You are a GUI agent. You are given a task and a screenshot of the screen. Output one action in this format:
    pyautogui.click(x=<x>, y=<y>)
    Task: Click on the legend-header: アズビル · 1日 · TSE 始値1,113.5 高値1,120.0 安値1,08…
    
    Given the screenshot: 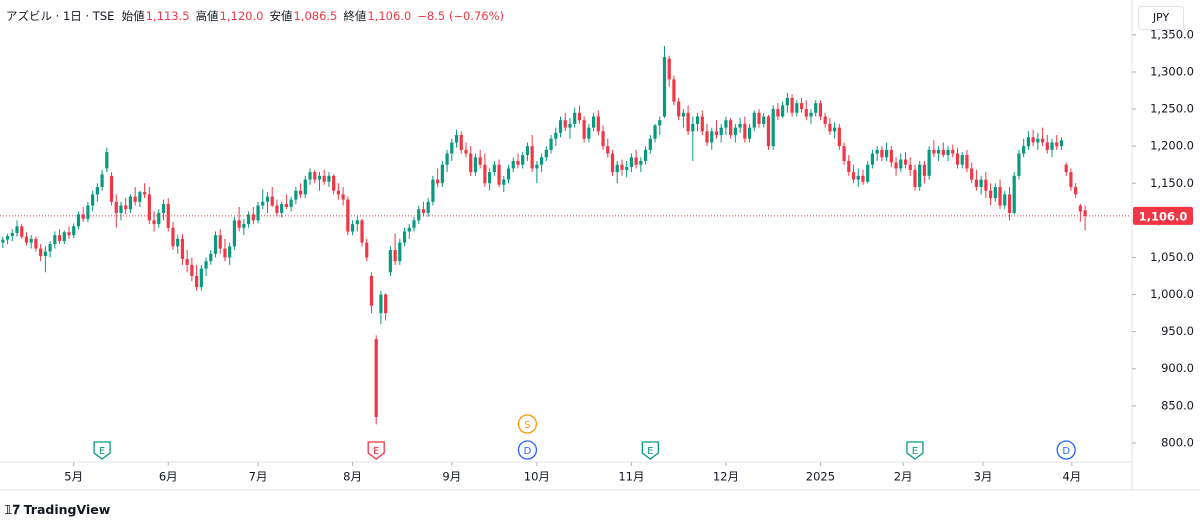 What is the action you would take?
    pyautogui.click(x=258, y=16)
    